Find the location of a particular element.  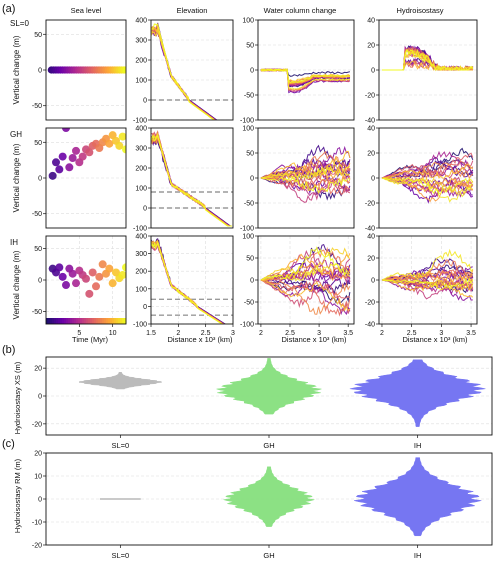

a-ylabel-row2: Vertical change (m) is located at coordinates (16, 177).